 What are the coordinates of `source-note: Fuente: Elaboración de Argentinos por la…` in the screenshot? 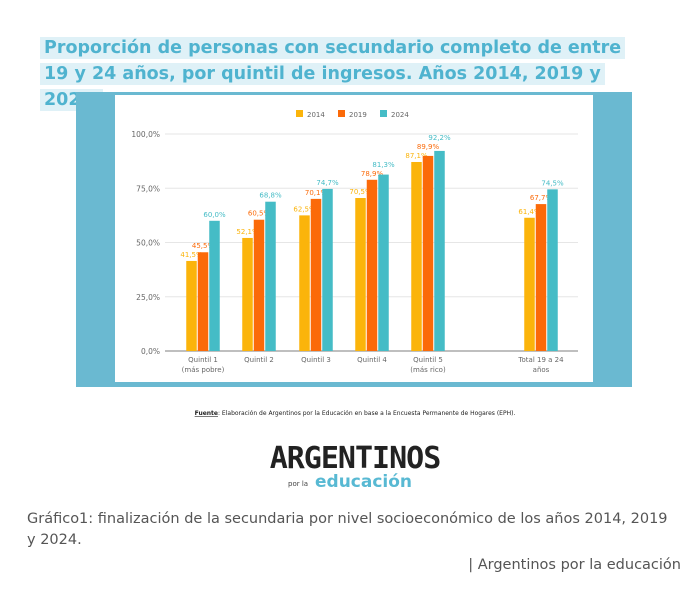 It's located at (355, 413).